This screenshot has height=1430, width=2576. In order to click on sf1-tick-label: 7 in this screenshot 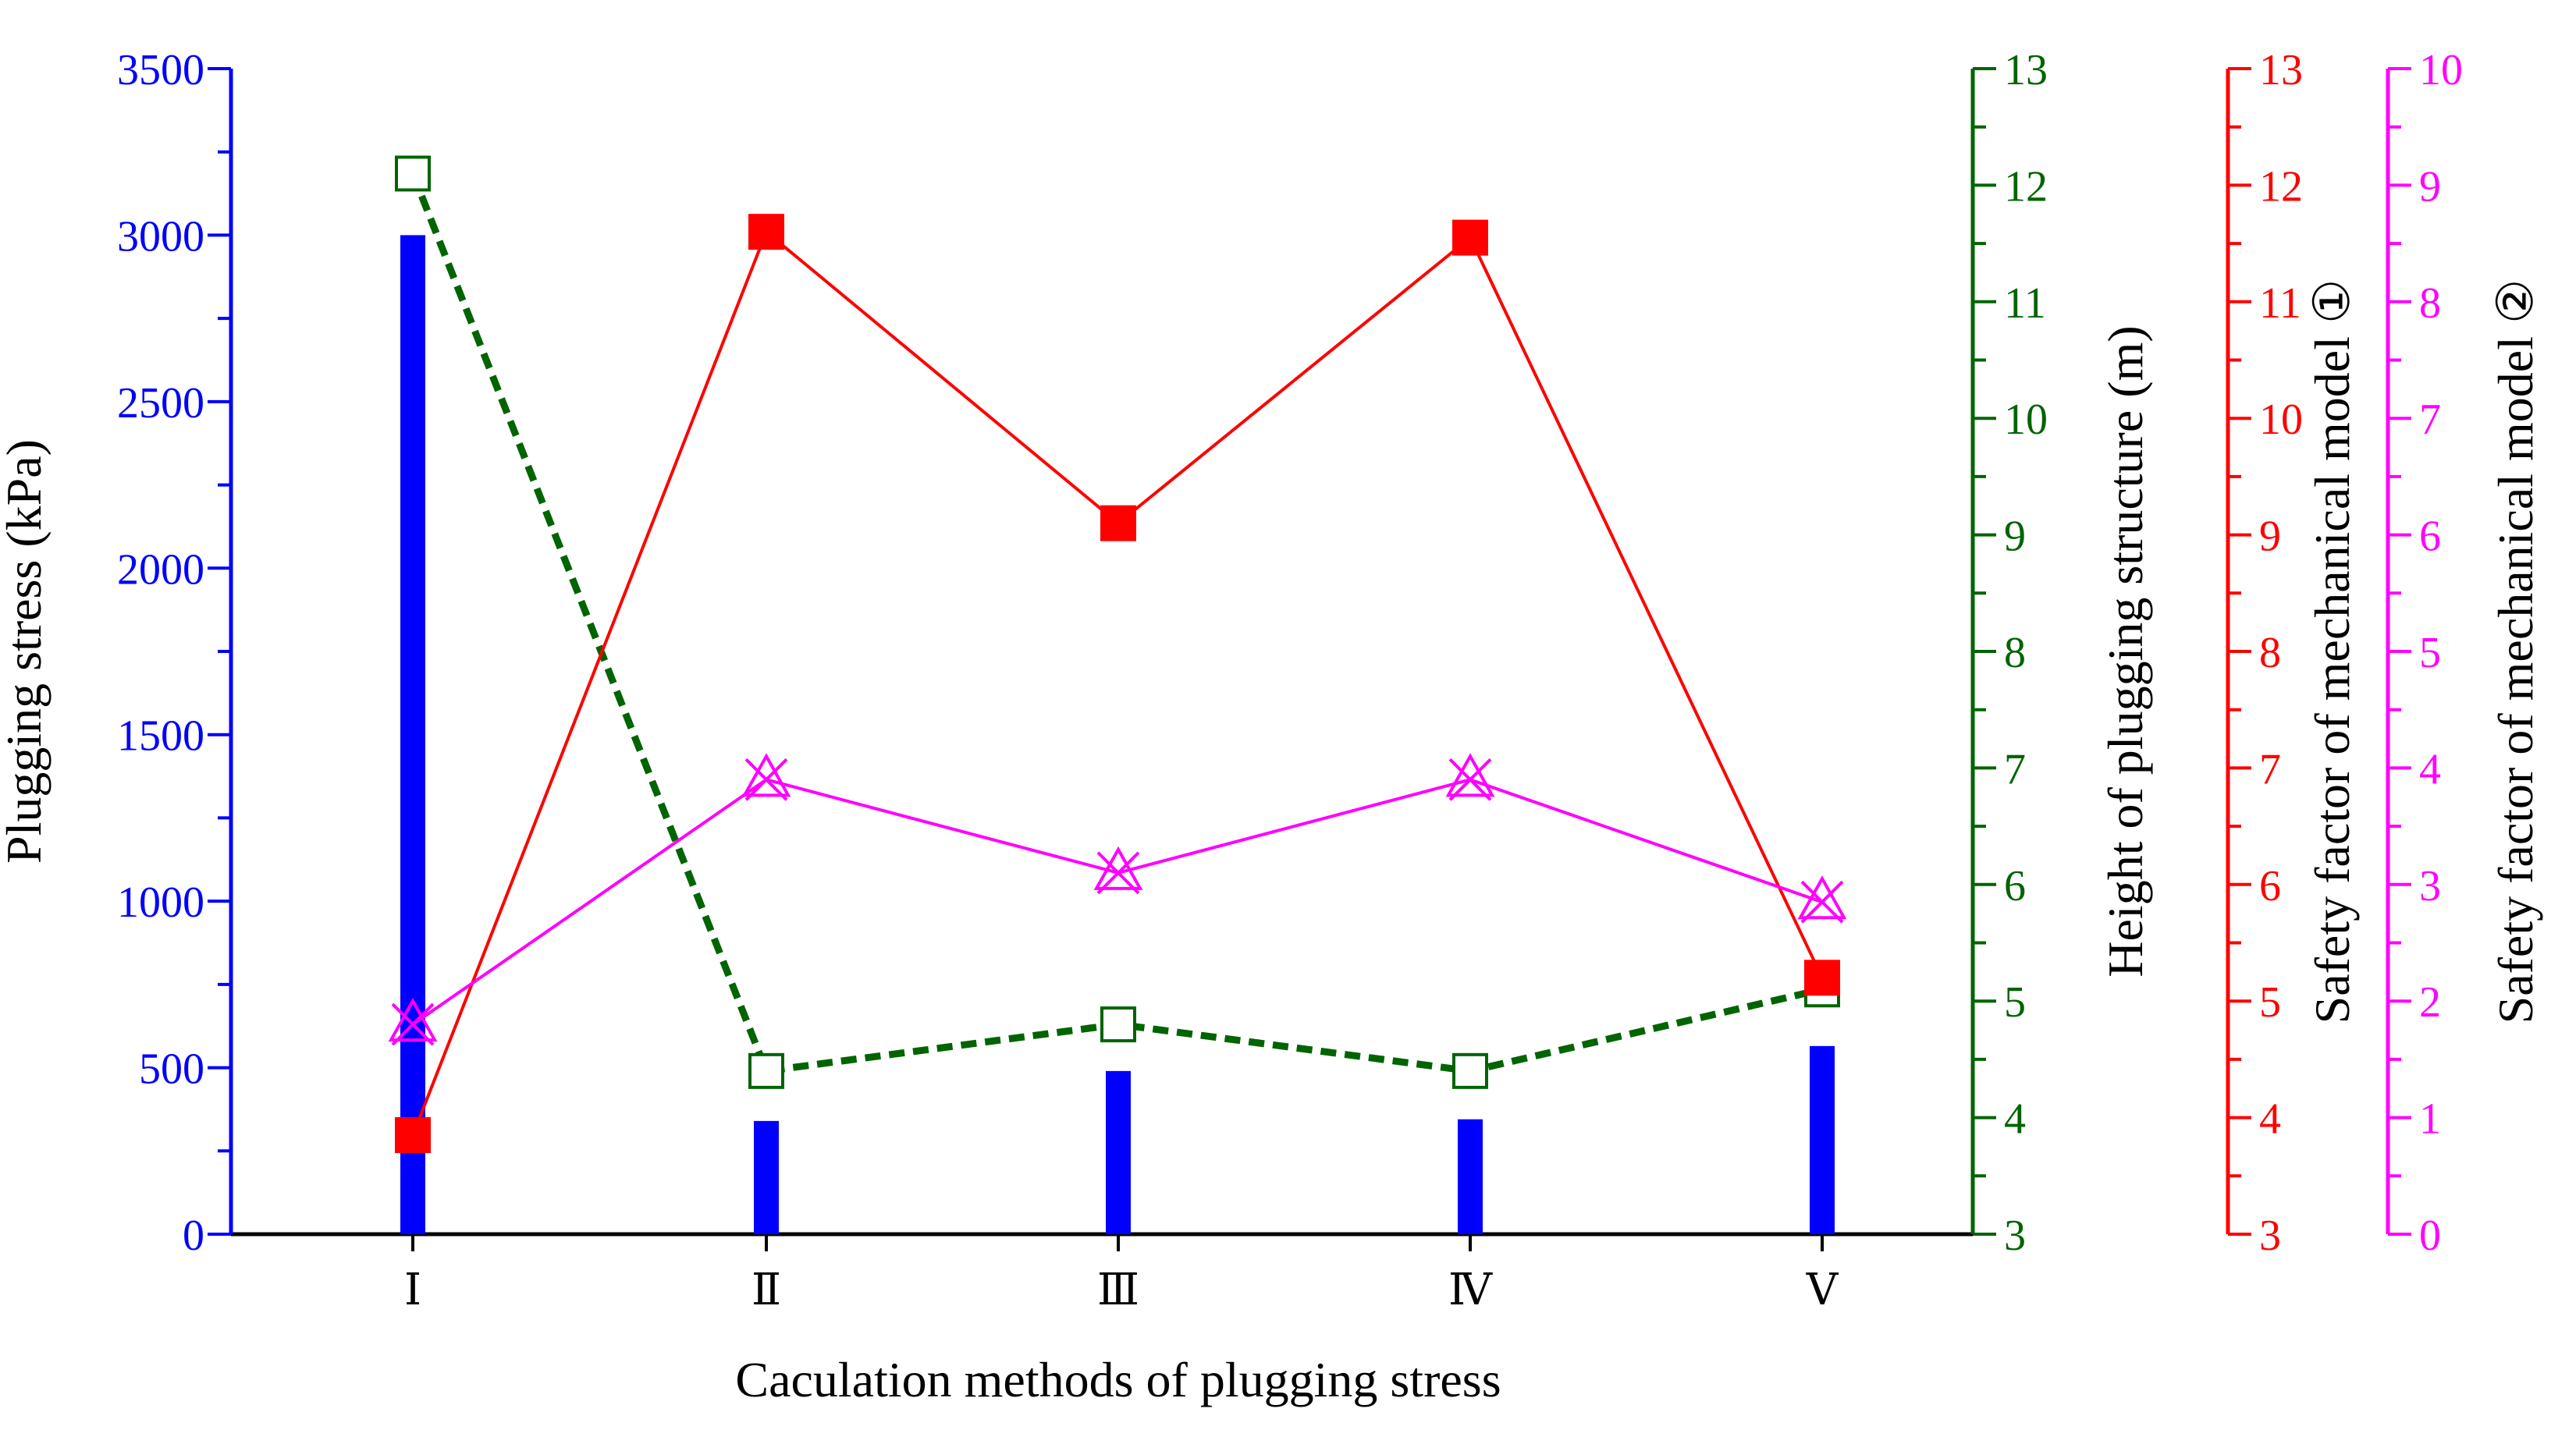, I will do `click(2270, 769)`.